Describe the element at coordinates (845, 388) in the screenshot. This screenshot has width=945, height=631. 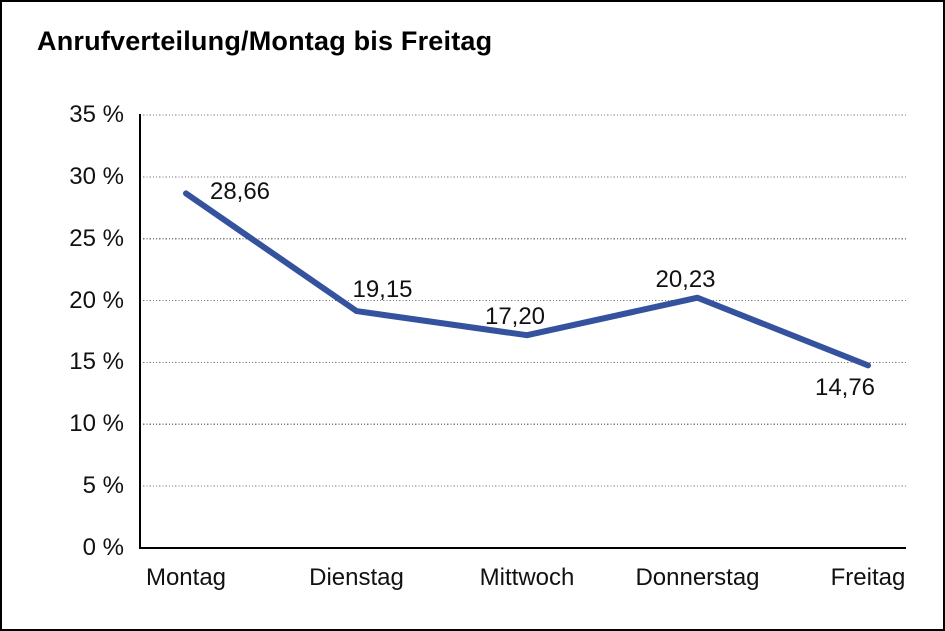
I see `data-label: 14,76` at that location.